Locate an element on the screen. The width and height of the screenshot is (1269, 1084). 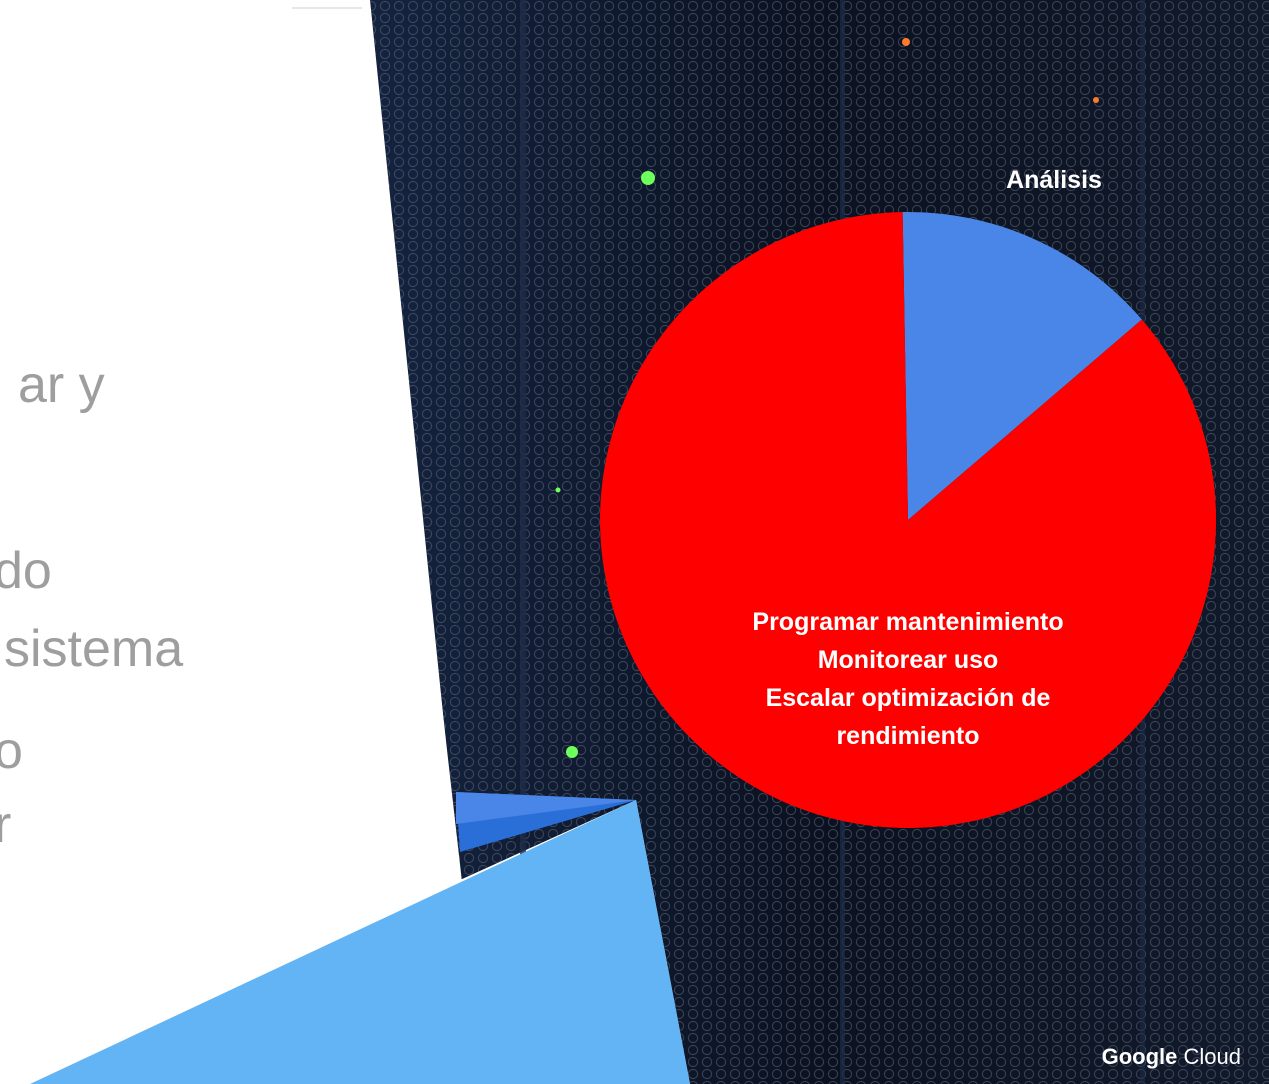
pie-slice-label-line: Análisis is located at coordinates (1054, 180).